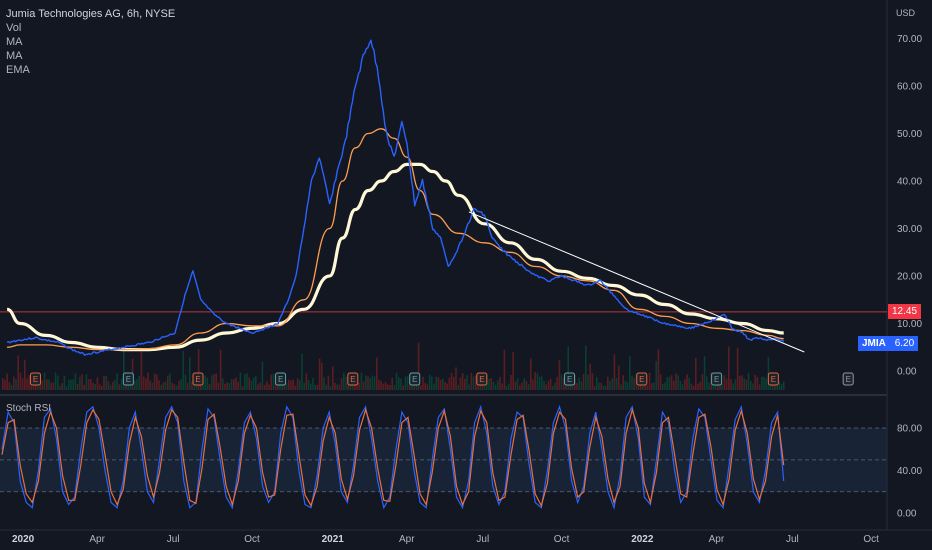  I want to click on legend-ma-1: MA, so click(14, 42).